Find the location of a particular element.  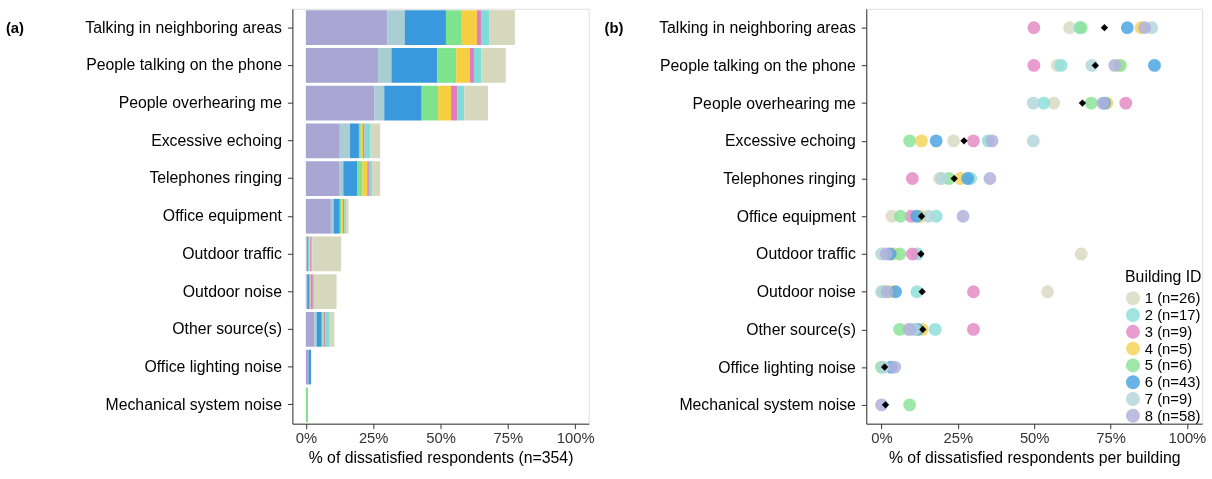

x-axis-title: % of dissatisfied respondents per building is located at coordinates (1034, 457).